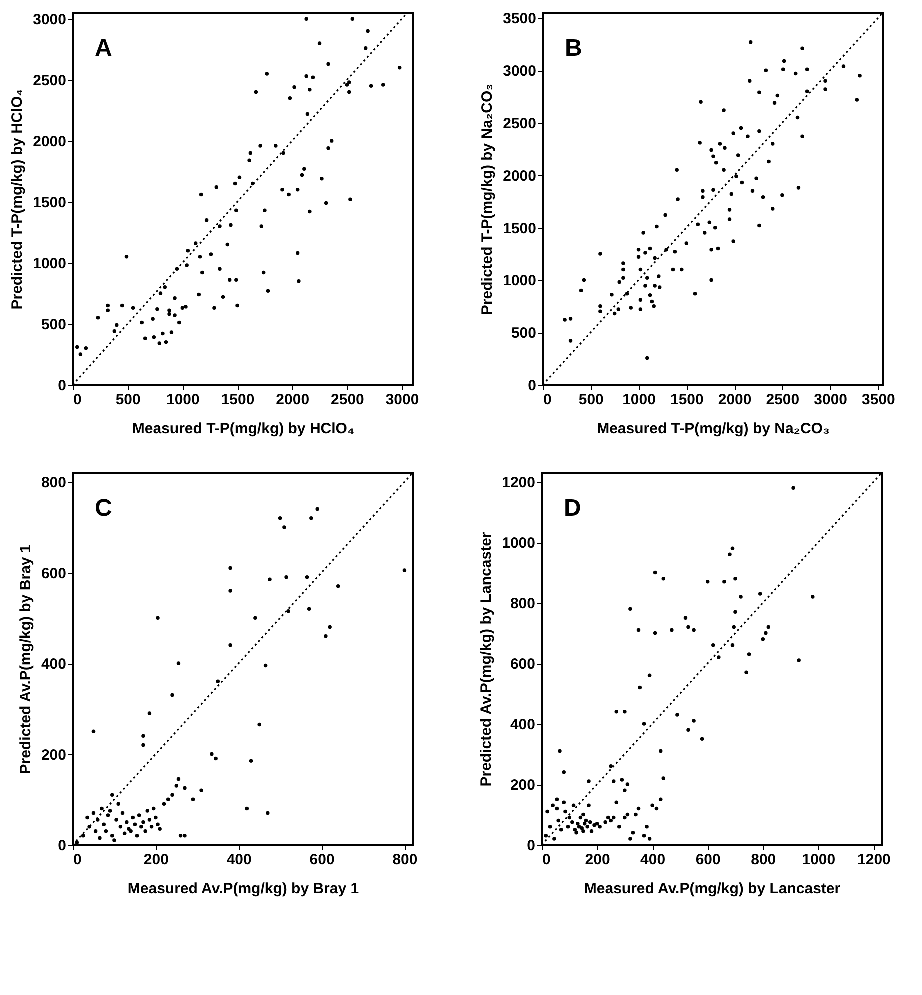 This screenshot has height=995, width=922. What do you see at coordinates (879, 400) in the screenshot?
I see `x-tick-label: 3500` at bounding box center [879, 400].